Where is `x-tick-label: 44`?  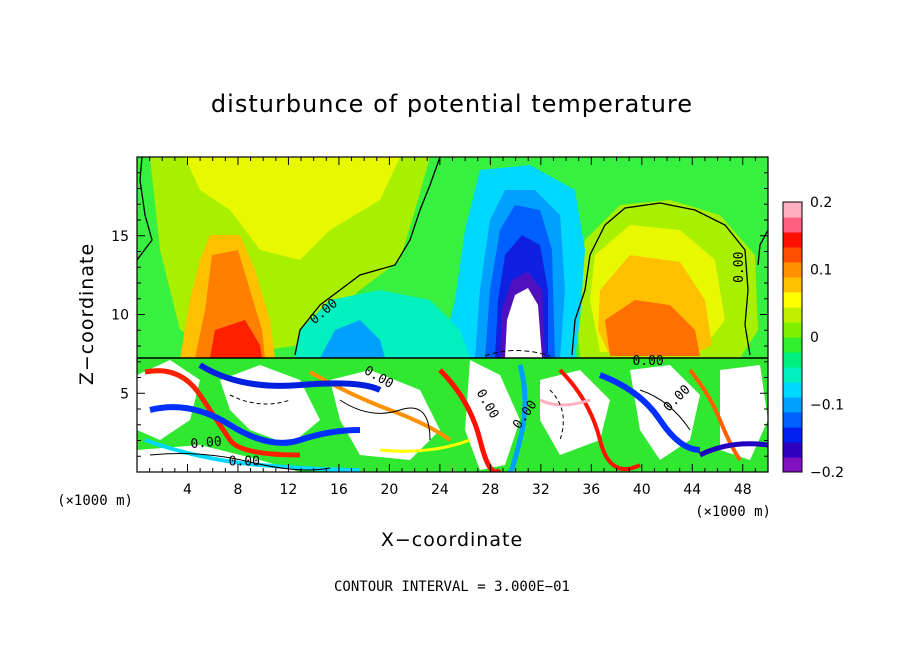 x-tick-label: 44 is located at coordinates (692, 490).